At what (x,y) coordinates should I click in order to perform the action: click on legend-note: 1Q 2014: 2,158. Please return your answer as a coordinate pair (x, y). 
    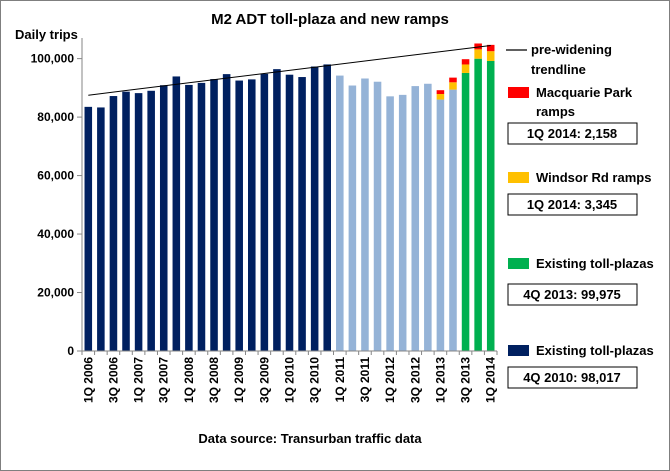
    Looking at the image, I should click on (572, 133).